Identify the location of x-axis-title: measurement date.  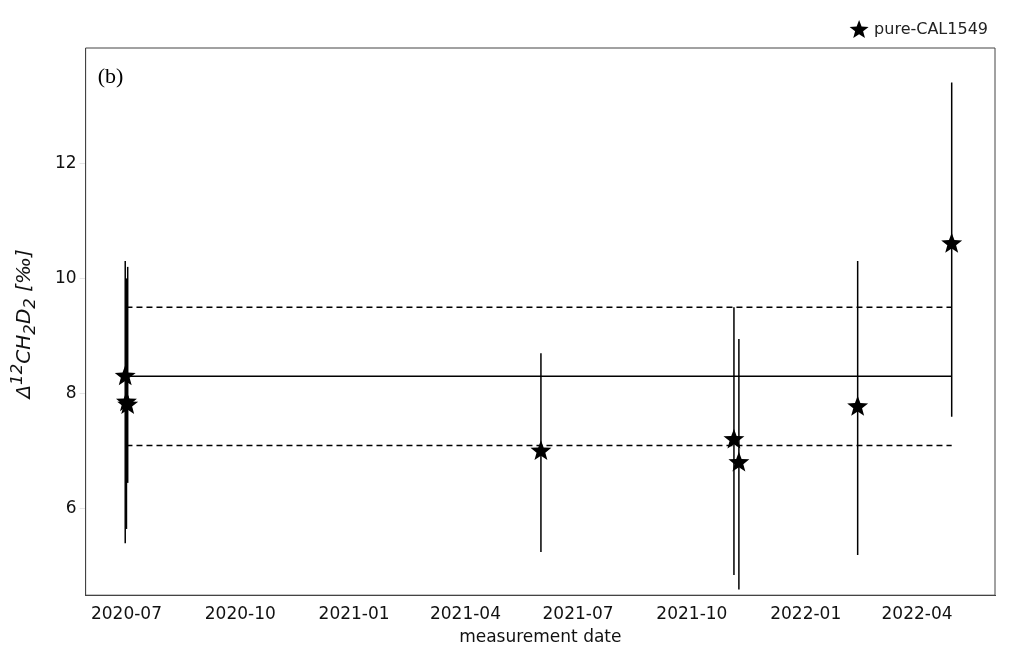
(540, 636).